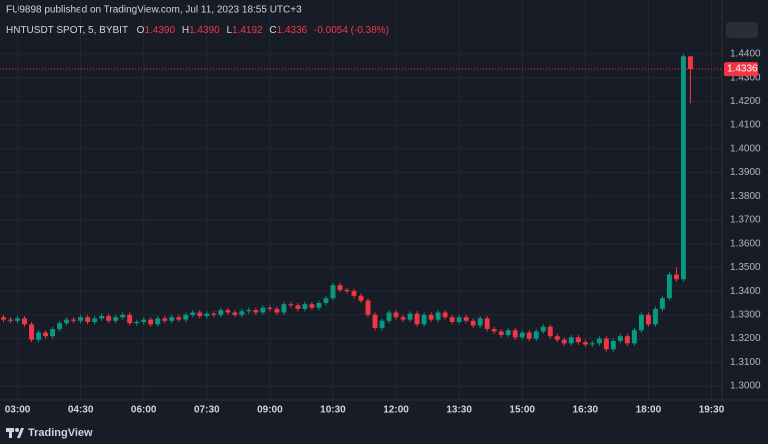 This screenshot has width=768, height=444. Describe the element at coordinates (207, 410) in the screenshot. I see `x-tick-label: 07:30` at that location.